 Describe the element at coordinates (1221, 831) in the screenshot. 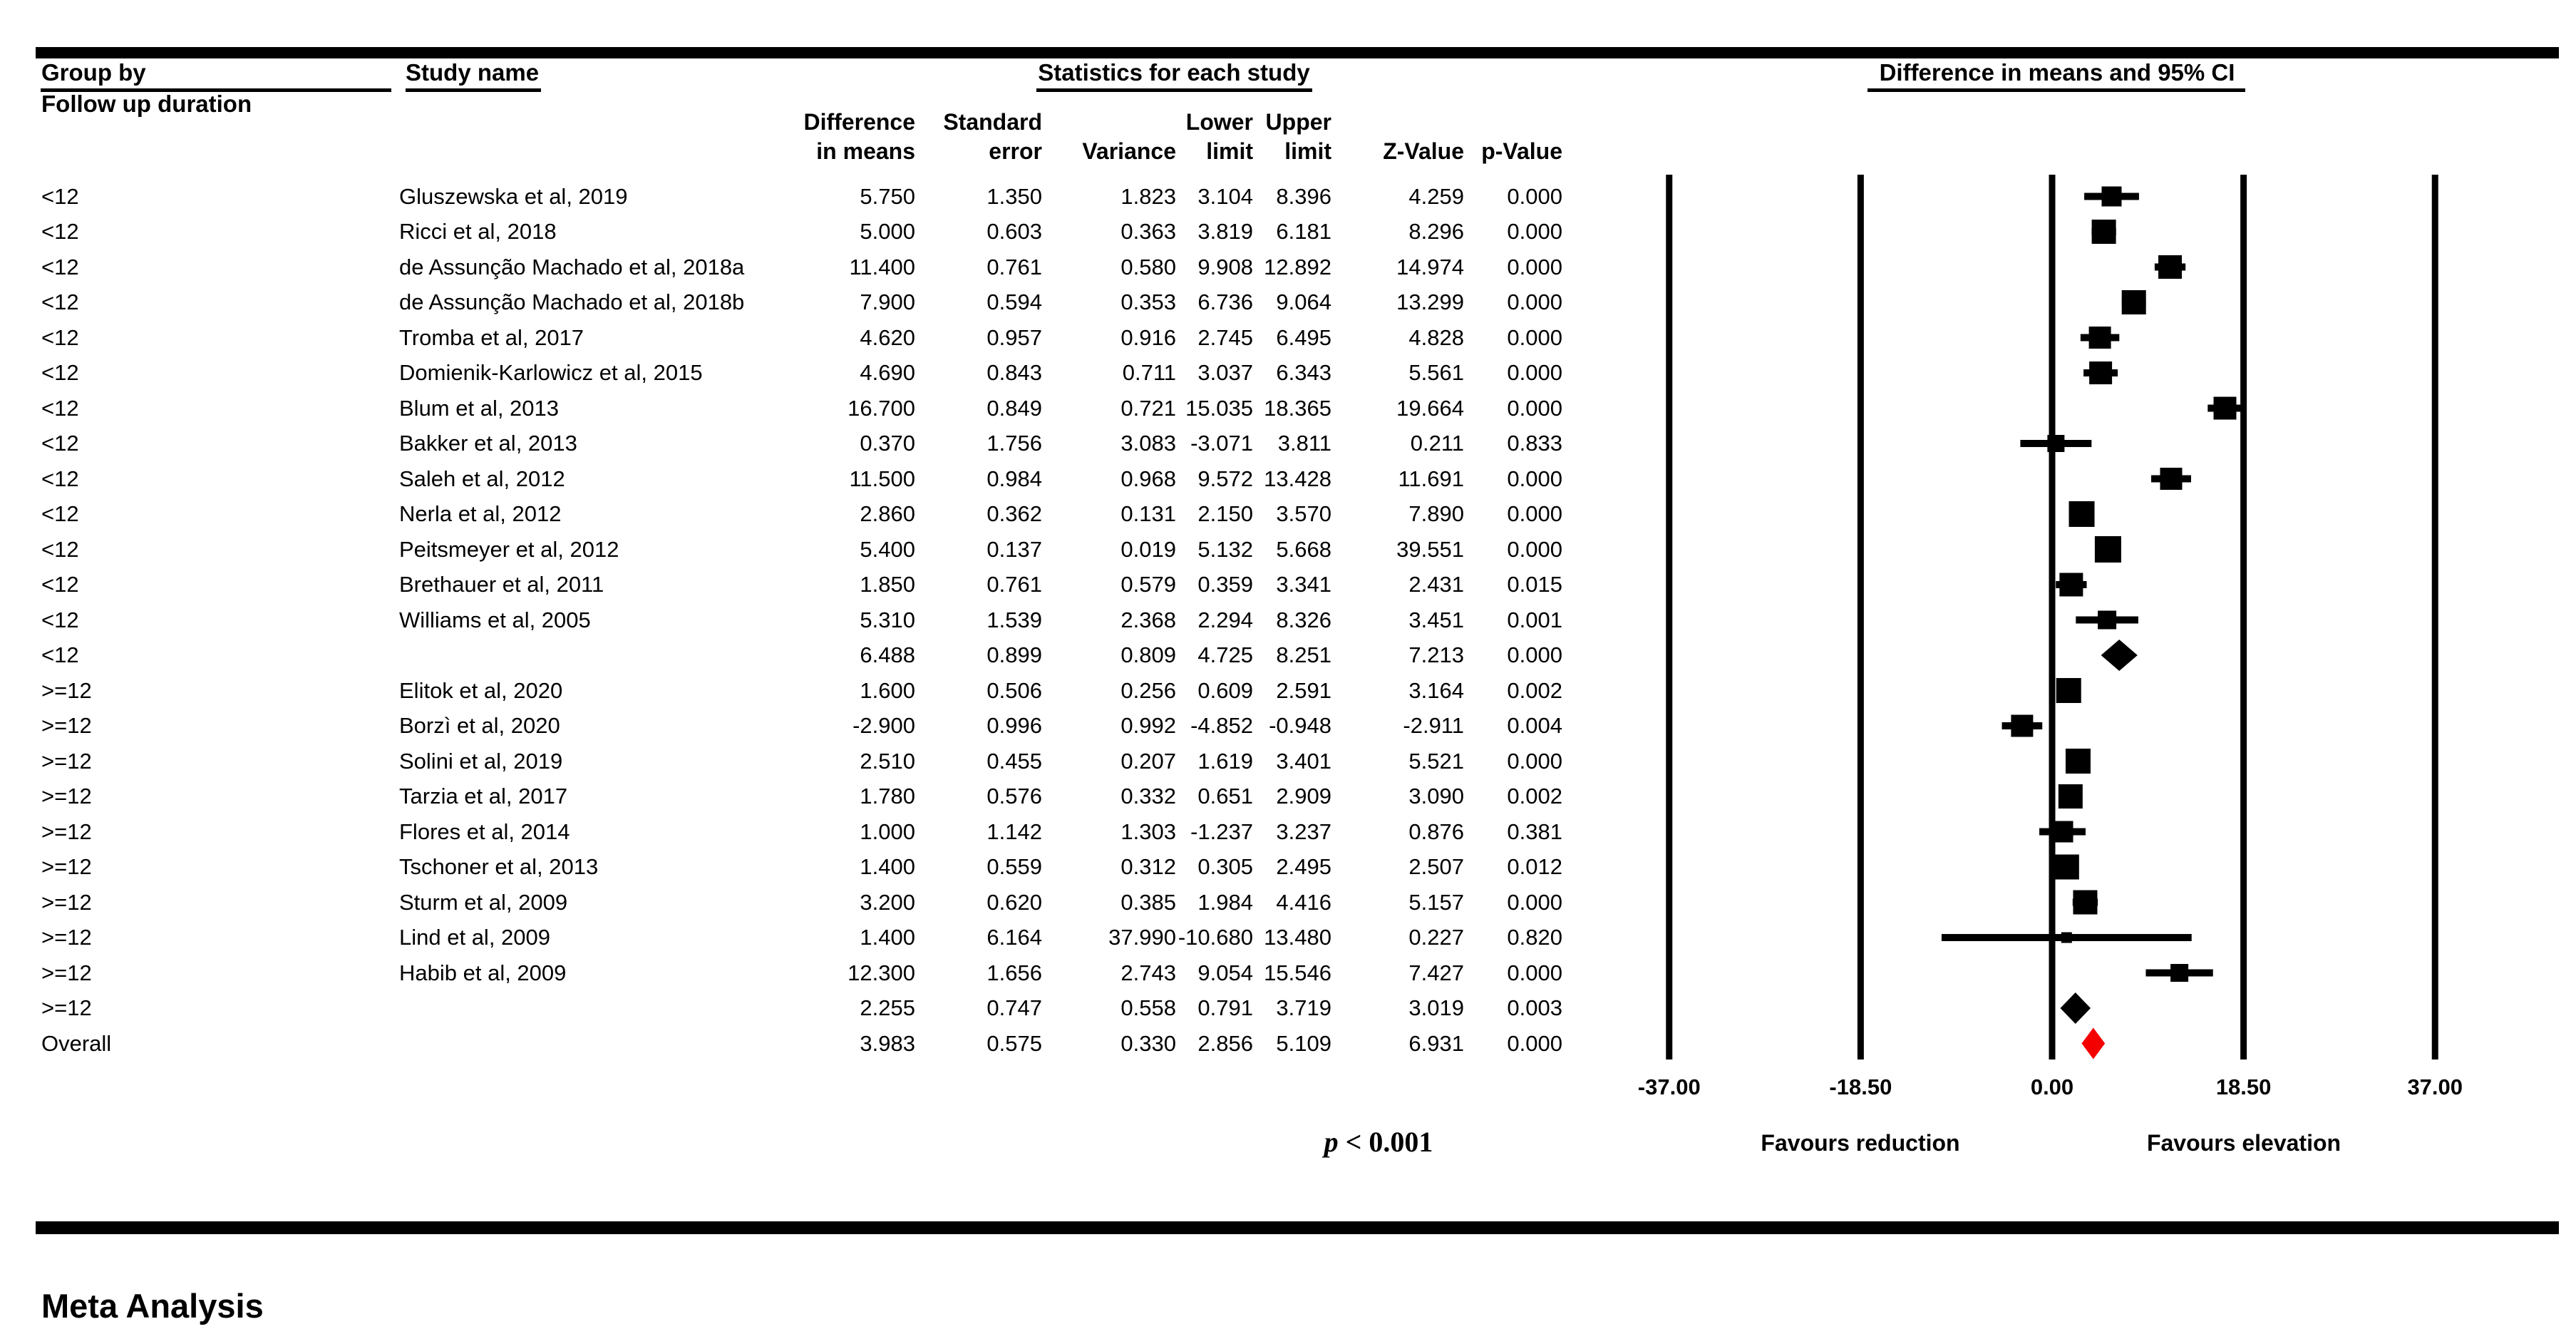

I see `stat-cell-3: -1.237` at that location.